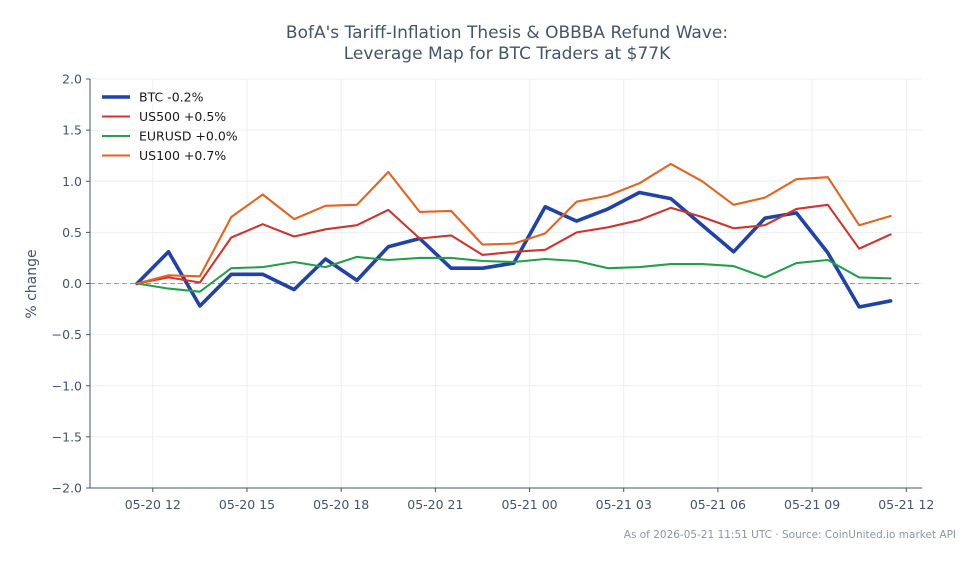 This screenshot has height=564, width=979. Describe the element at coordinates (67, 385) in the screenshot. I see `y-tick-label: −1.0` at that location.